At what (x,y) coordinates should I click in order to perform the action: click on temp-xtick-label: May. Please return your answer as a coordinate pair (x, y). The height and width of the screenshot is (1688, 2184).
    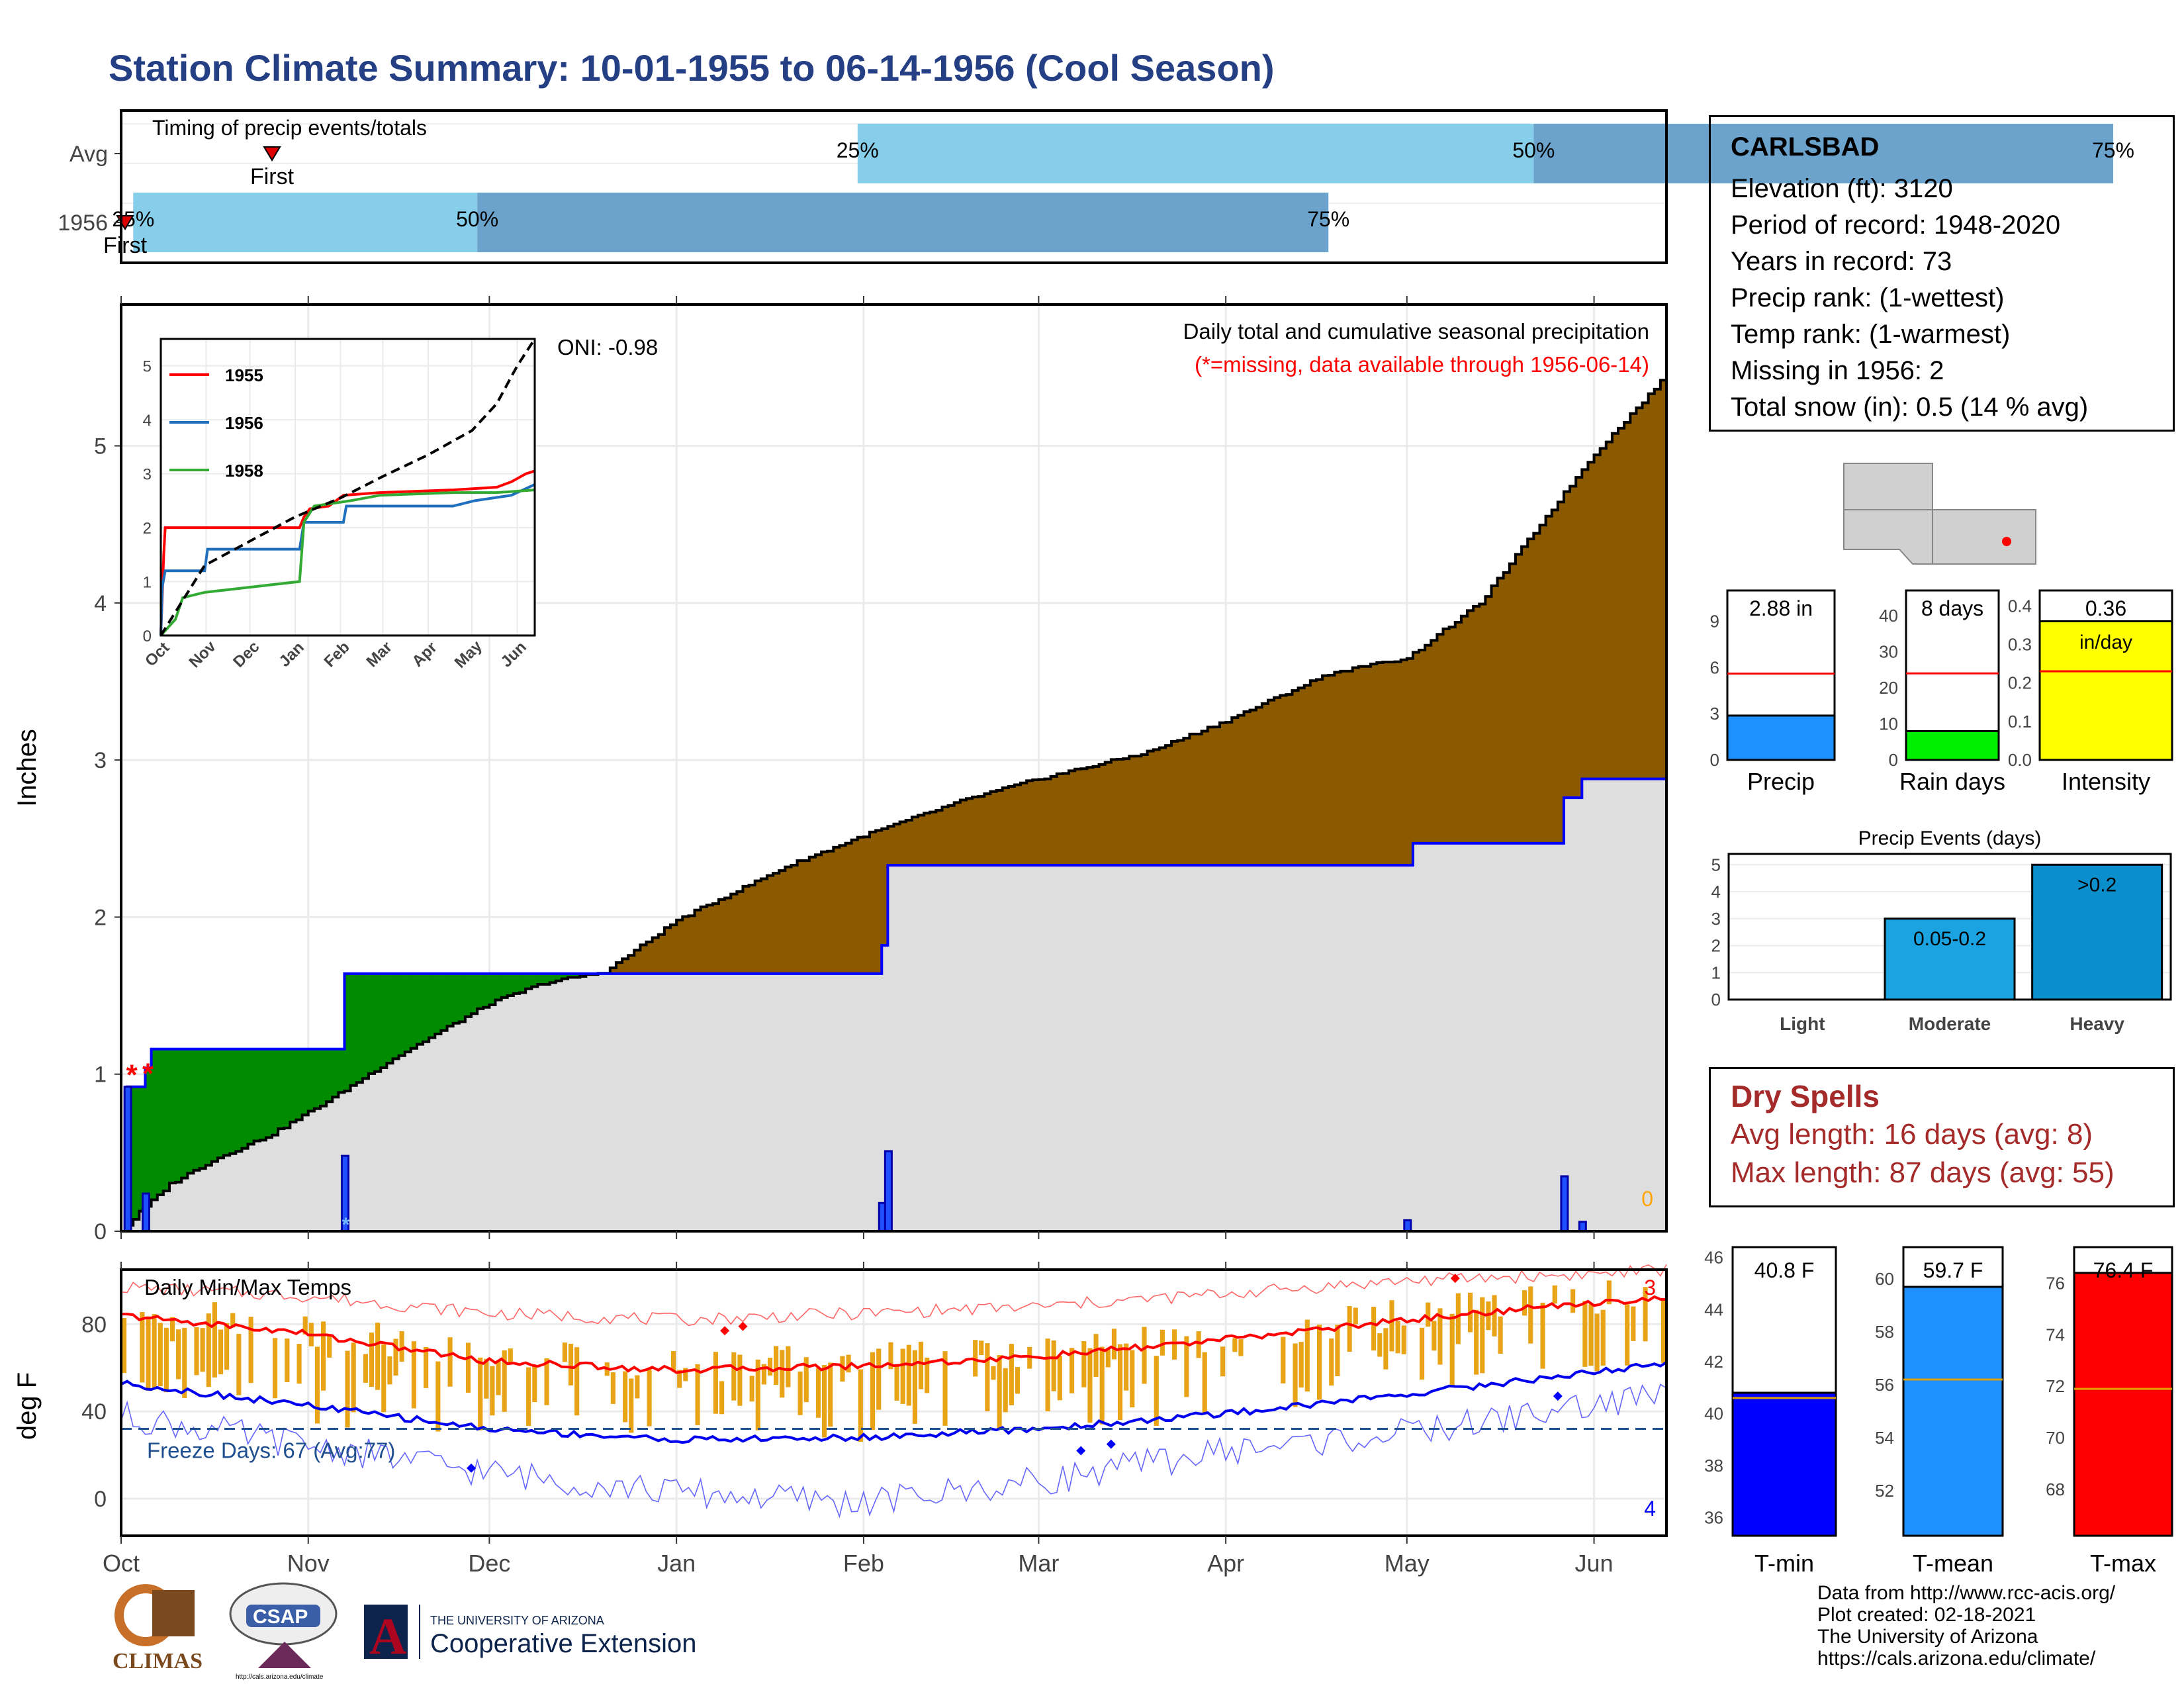
    Looking at the image, I should click on (1407, 1563).